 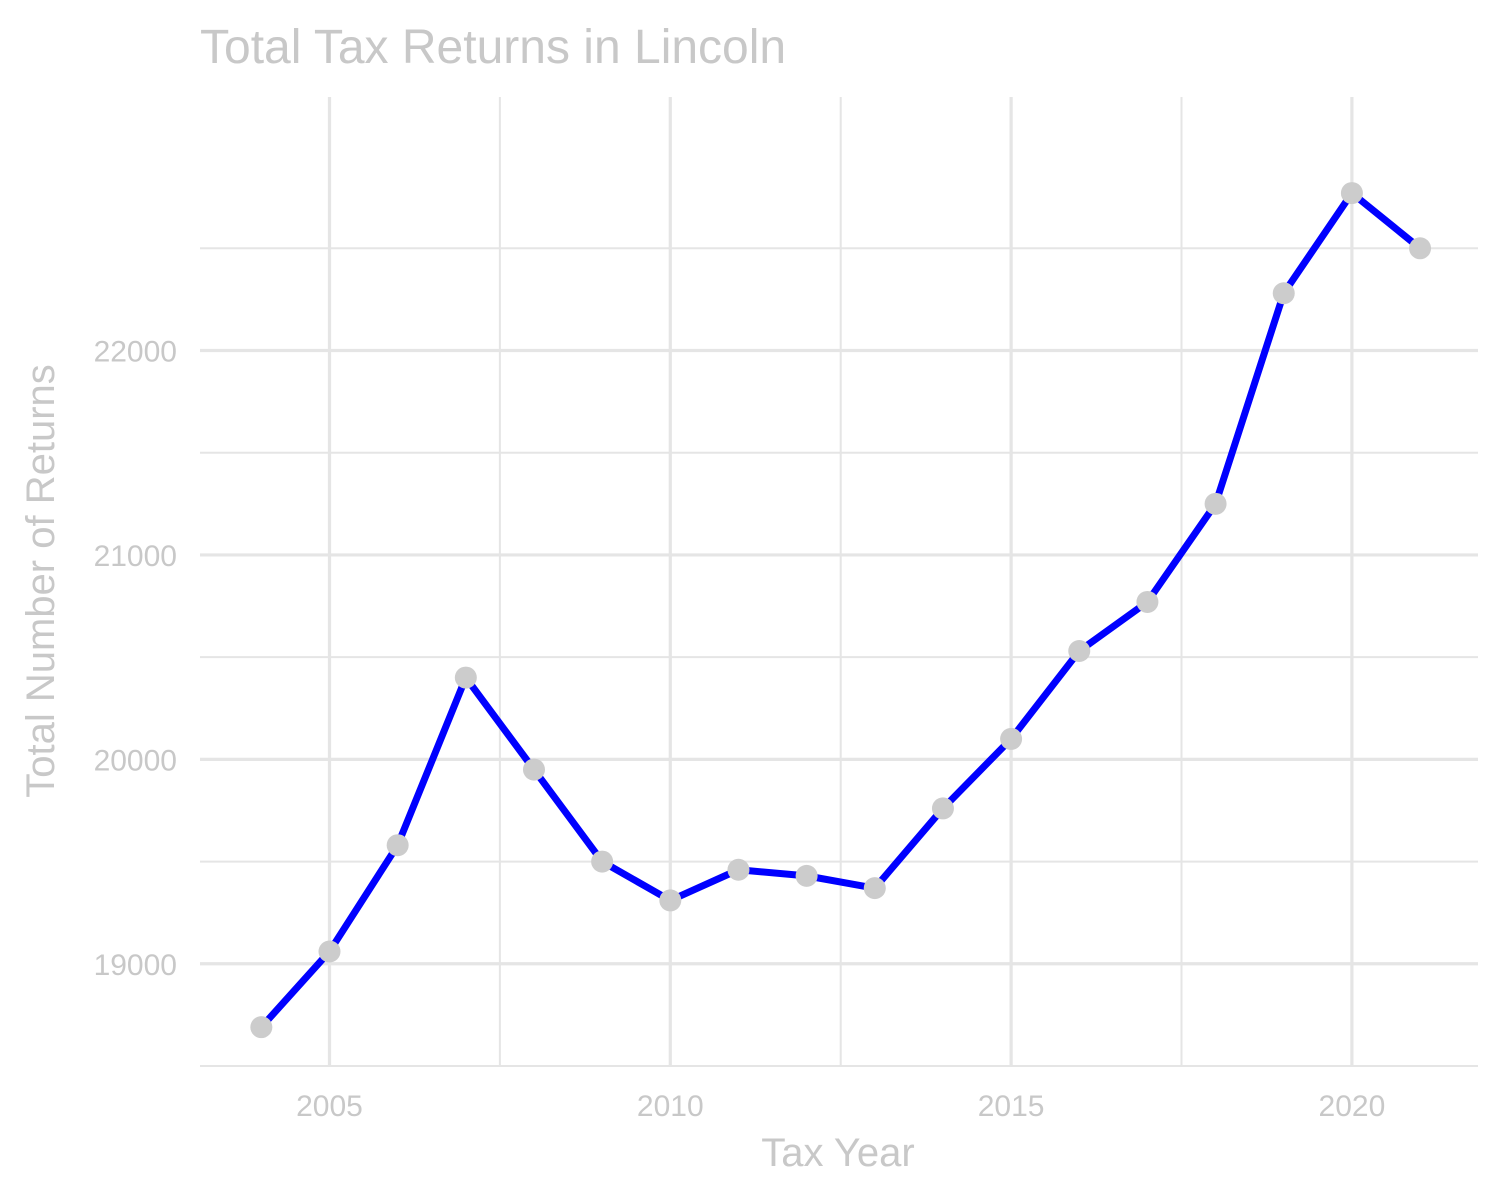 I want to click on x-tick-label: 2005, so click(x=329, y=1106).